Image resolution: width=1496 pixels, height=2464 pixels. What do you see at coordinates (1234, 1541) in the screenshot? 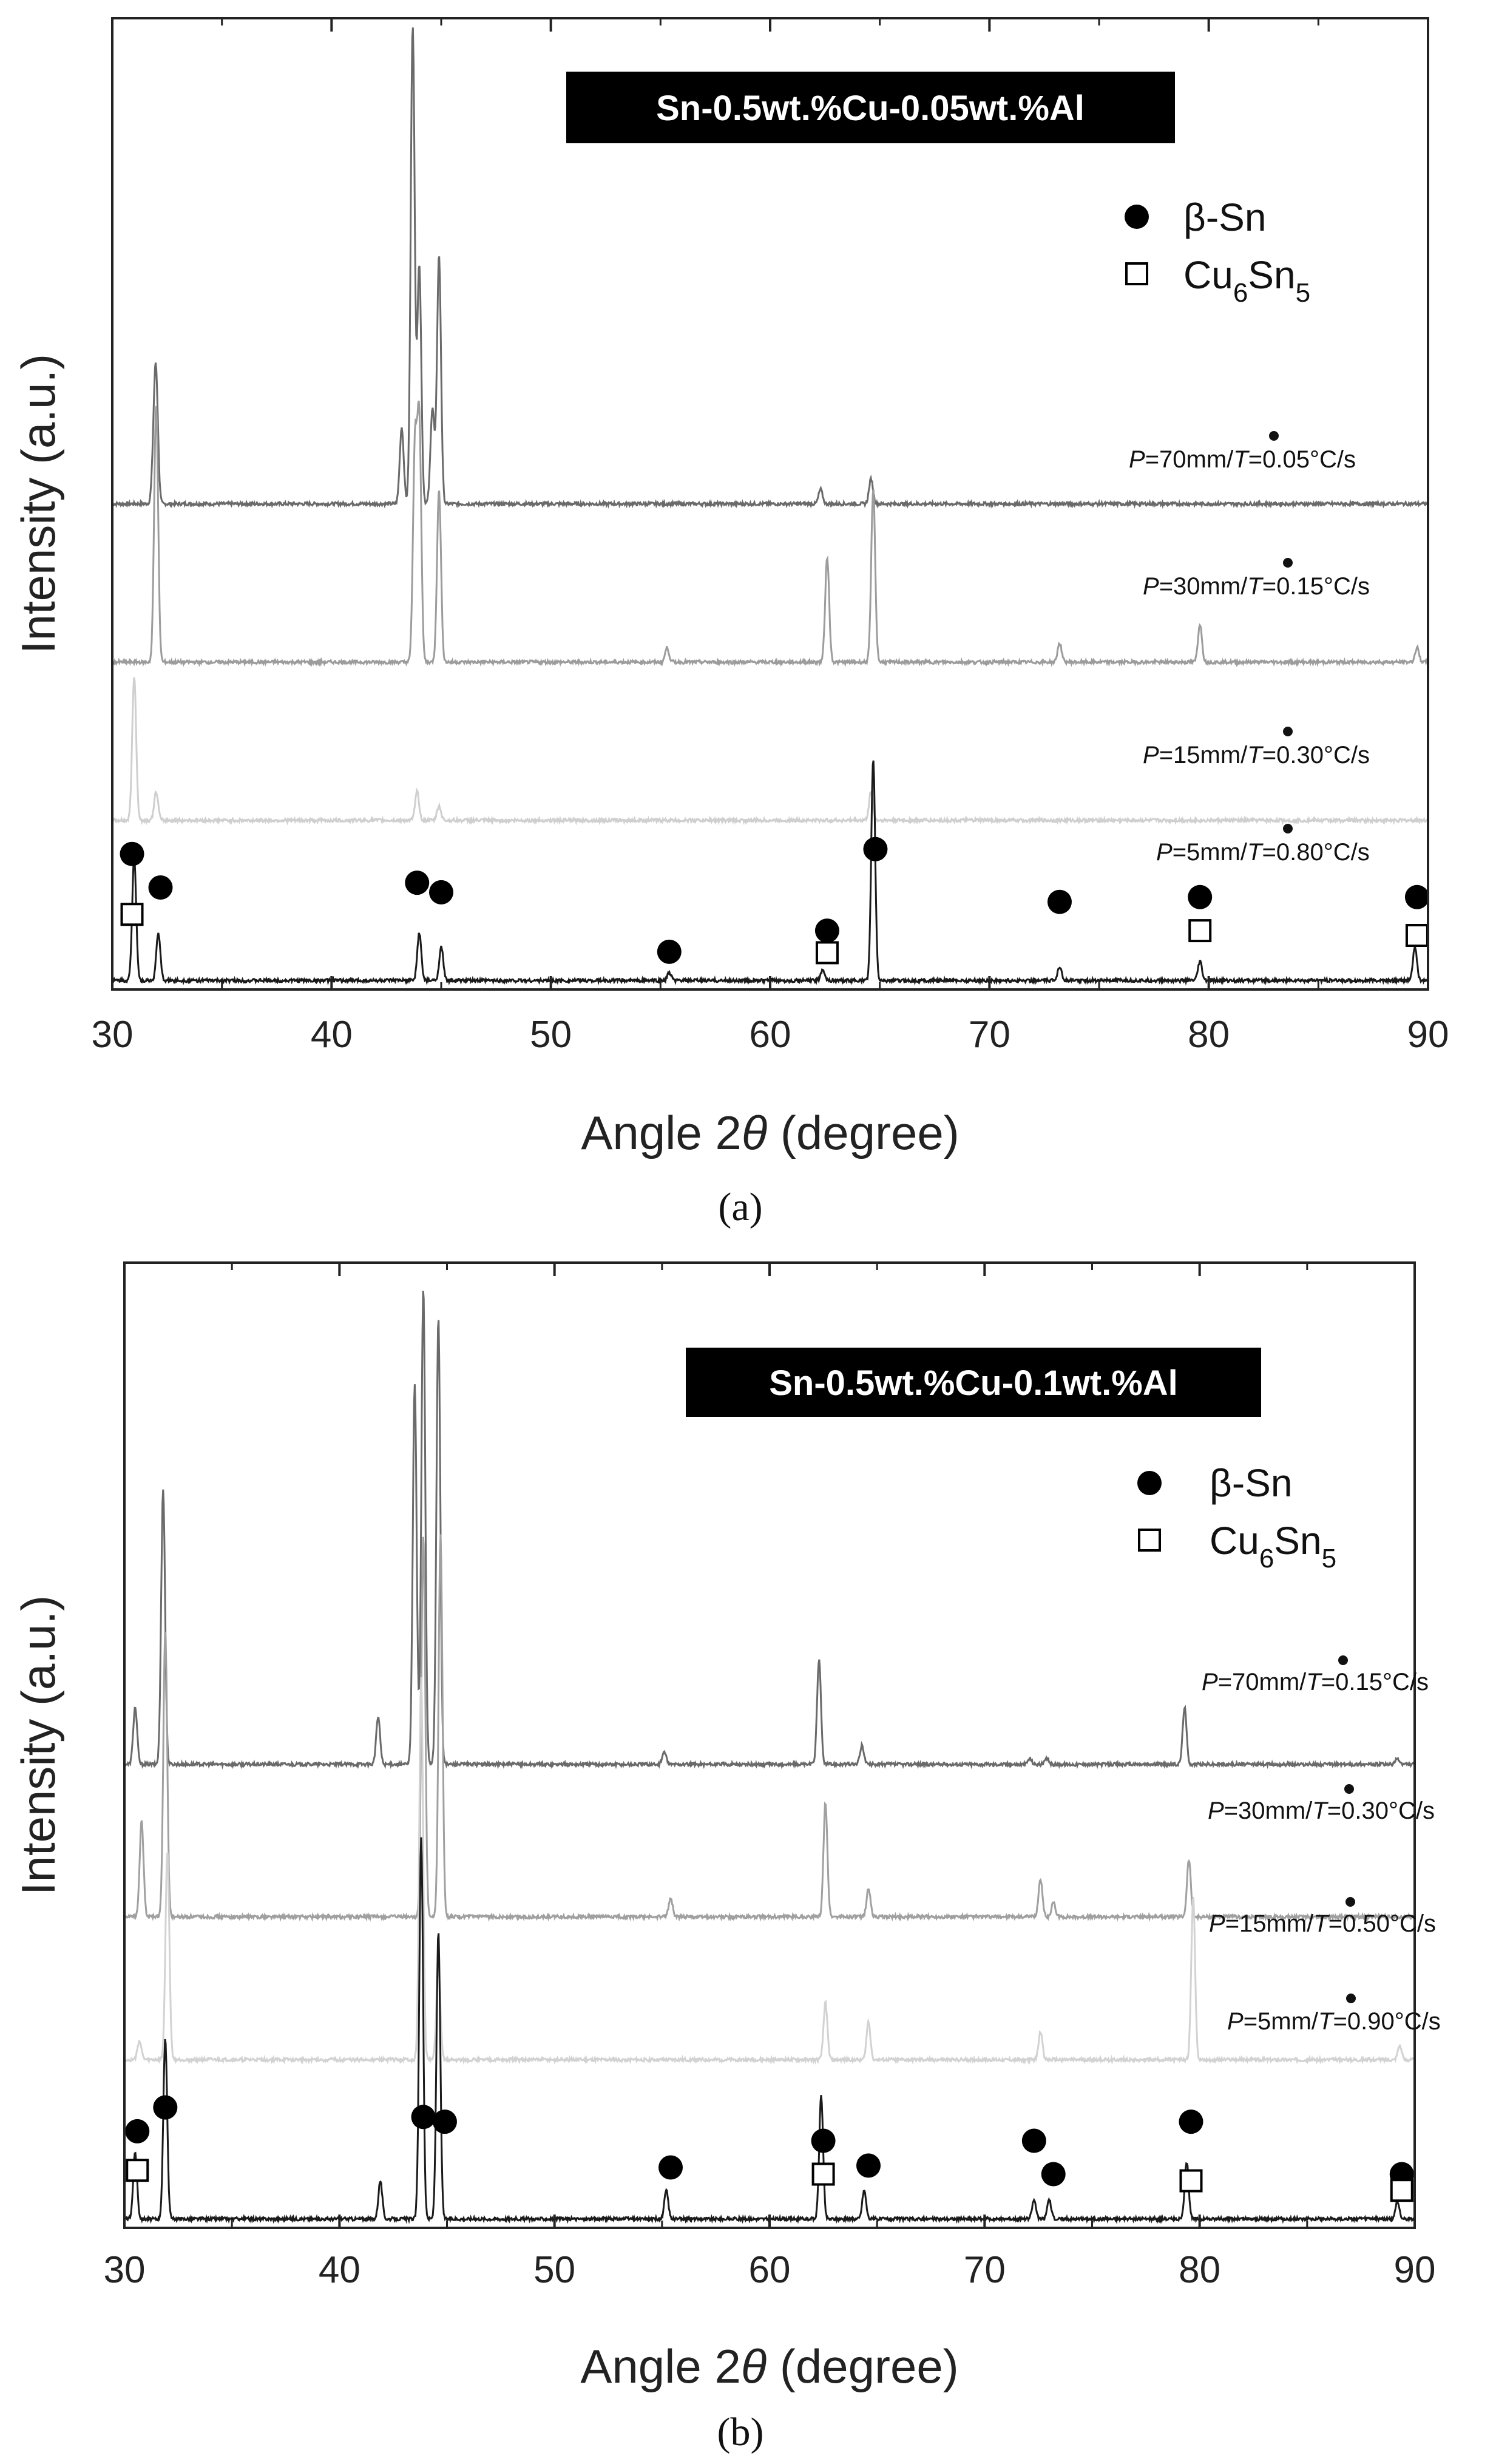
I see `legend-cu6sn5-cu: Cu` at bounding box center [1234, 1541].